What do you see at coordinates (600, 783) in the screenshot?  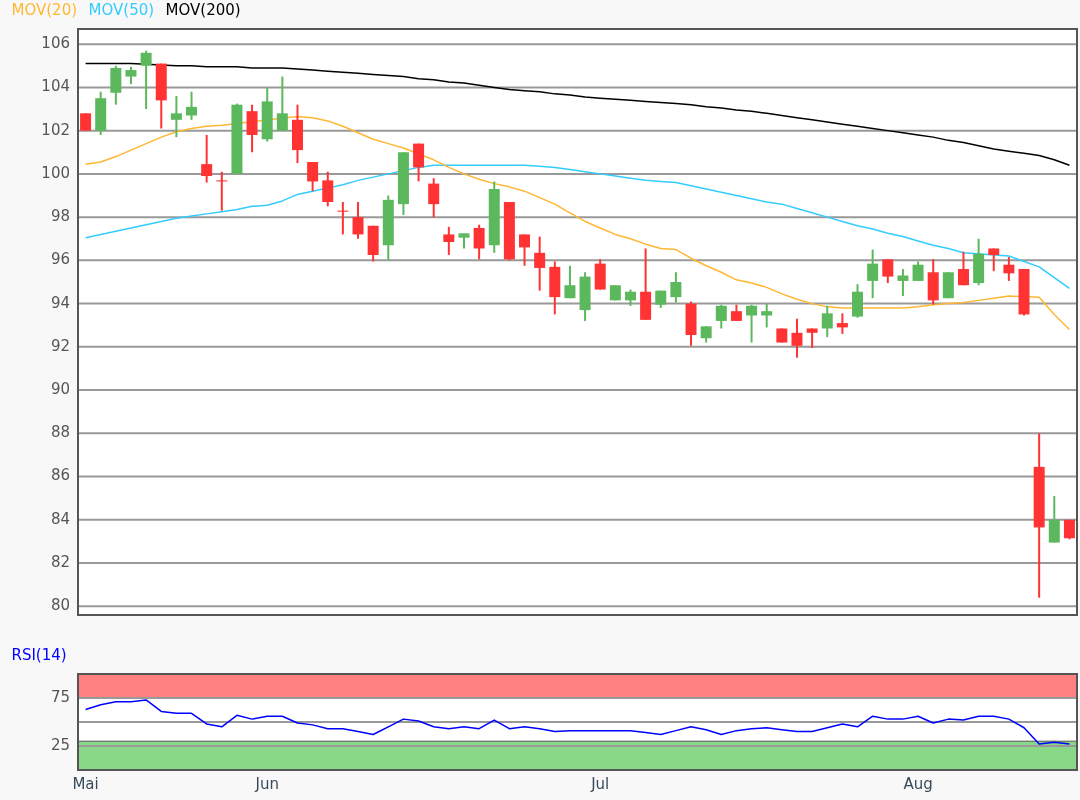 I see `x-tick-label: Jul` at bounding box center [600, 783].